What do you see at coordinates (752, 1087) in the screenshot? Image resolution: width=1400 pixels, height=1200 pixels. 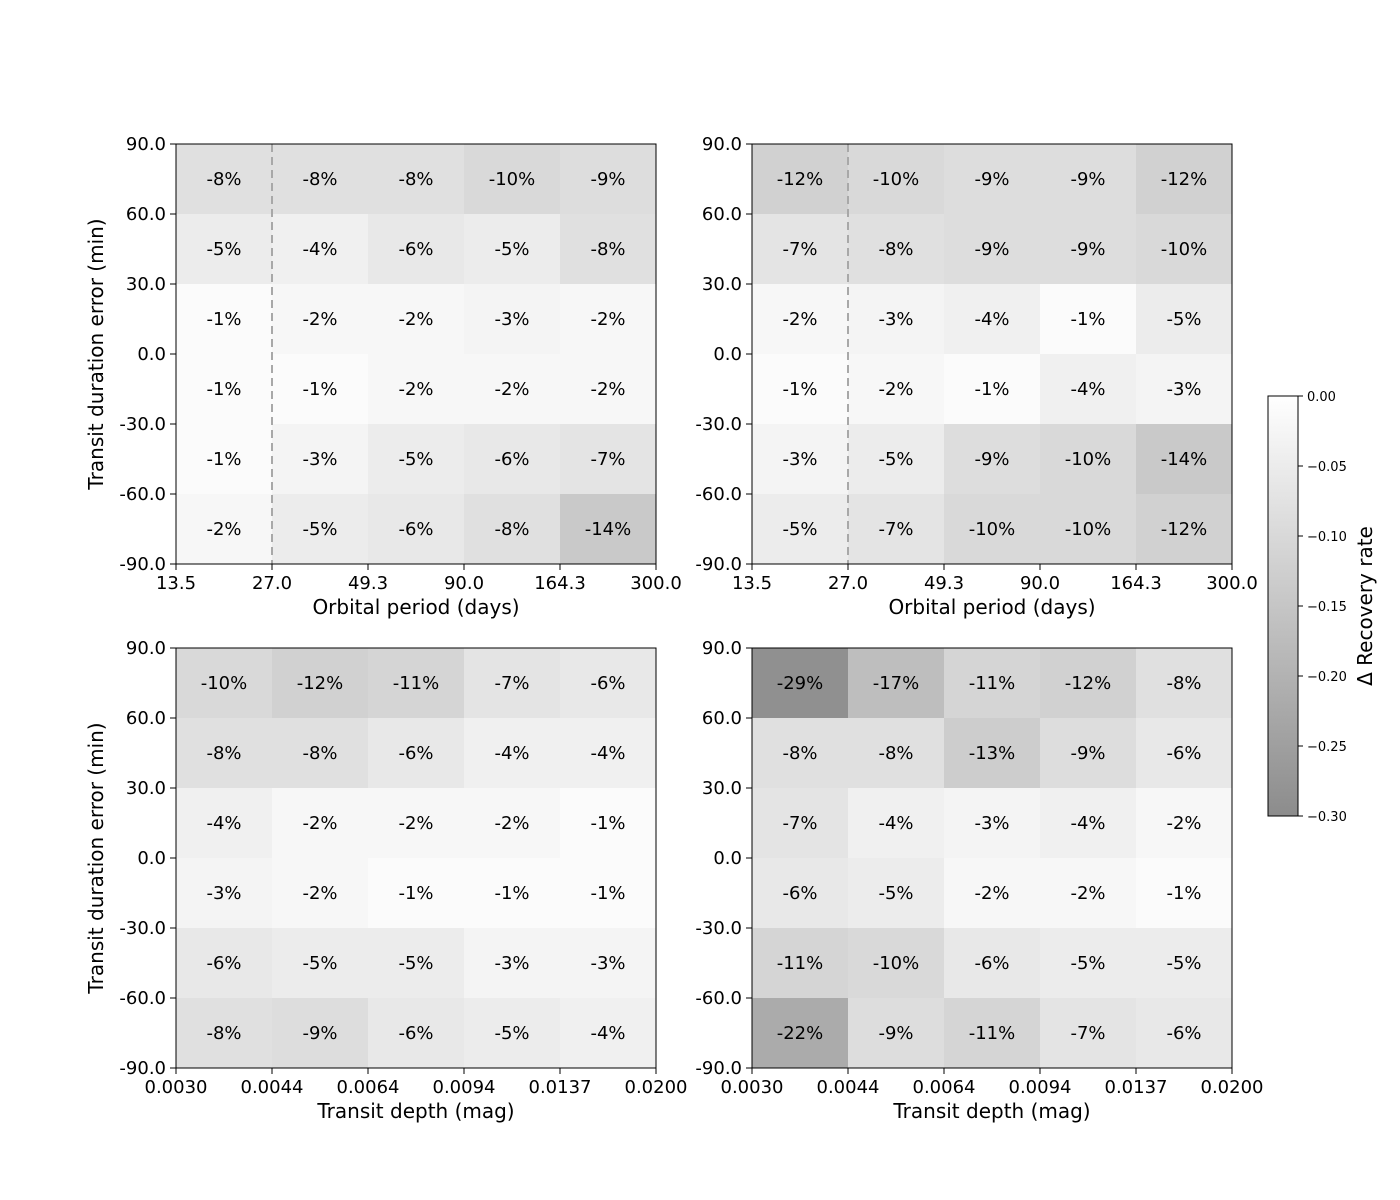 I see `x-tick-label: 0.0030` at bounding box center [752, 1087].